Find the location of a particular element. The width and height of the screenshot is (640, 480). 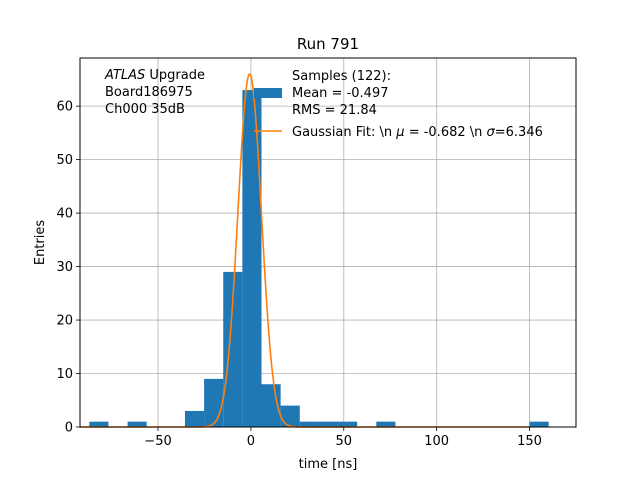

x-tick-label: 150 is located at coordinates (529, 441).